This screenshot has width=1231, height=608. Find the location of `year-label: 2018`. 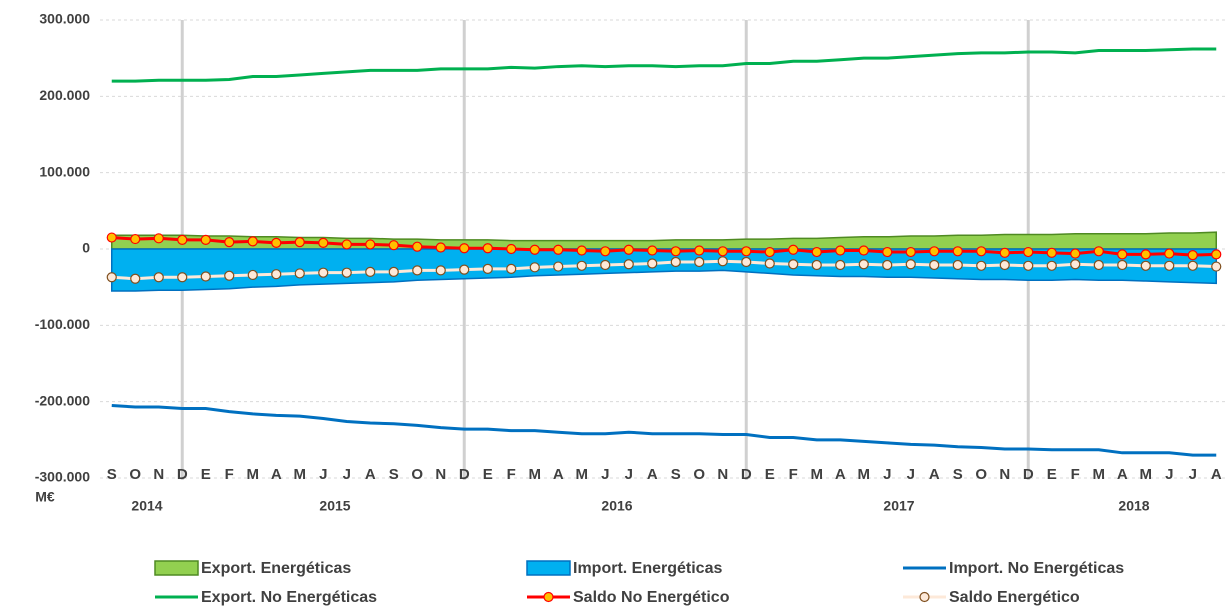

year-label: 2018 is located at coordinates (1133, 506).